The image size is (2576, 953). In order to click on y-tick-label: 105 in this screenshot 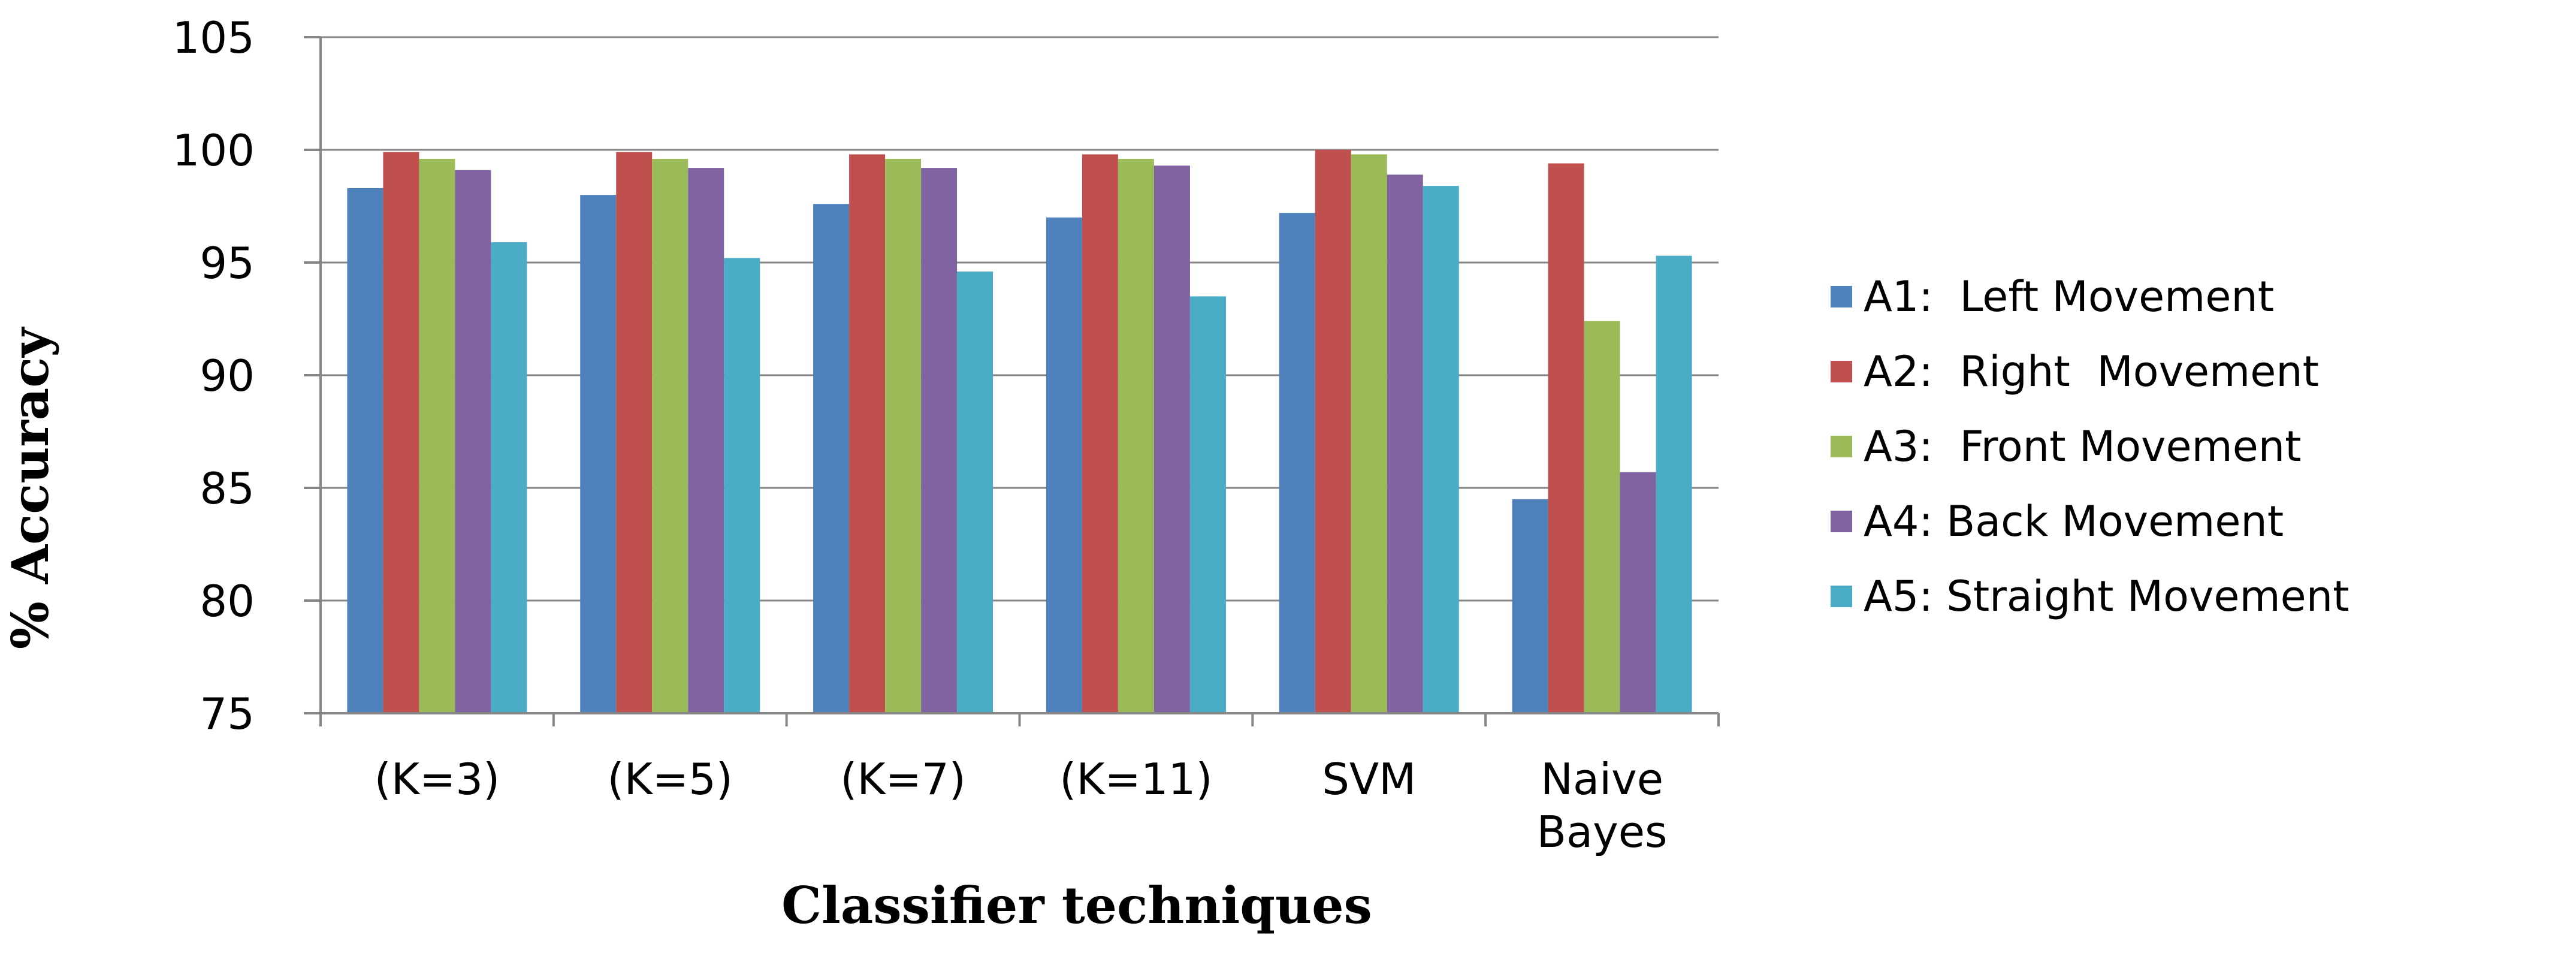, I will do `click(214, 38)`.